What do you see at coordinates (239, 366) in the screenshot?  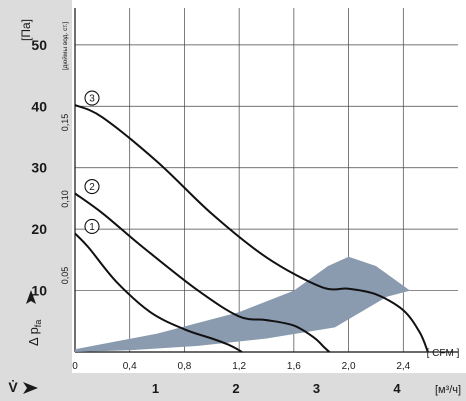 I see `x-tick-label: 1,2` at bounding box center [239, 366].